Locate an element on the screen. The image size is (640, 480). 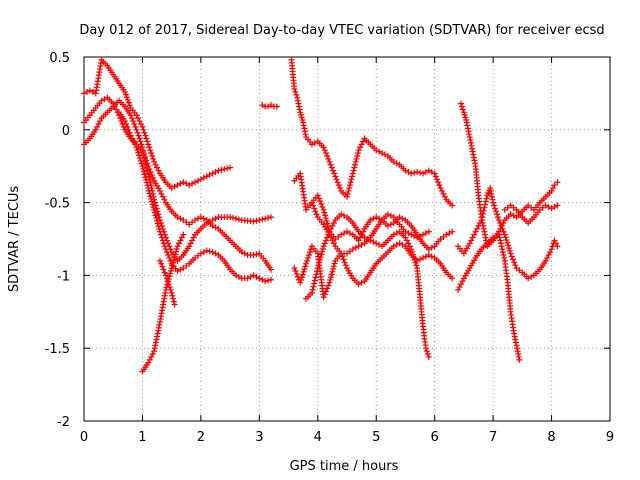
y-tick-label: -1 is located at coordinates (63, 276).